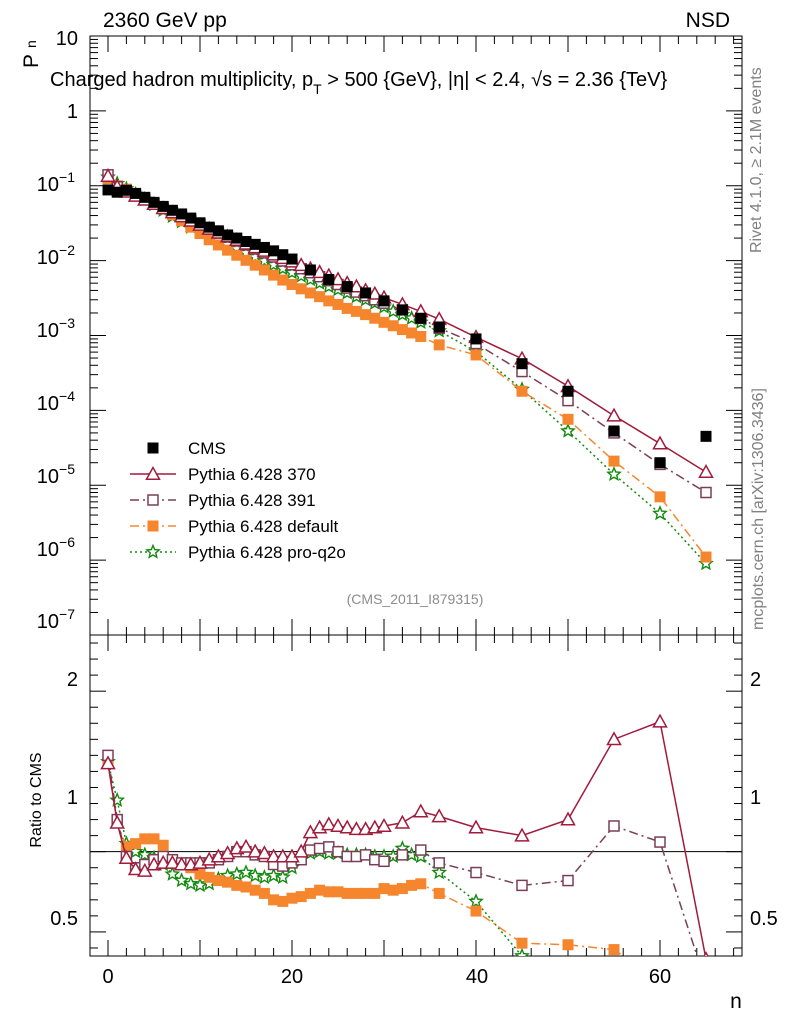  I want to click on main-ylabel-sub: n, so click(31, 44).